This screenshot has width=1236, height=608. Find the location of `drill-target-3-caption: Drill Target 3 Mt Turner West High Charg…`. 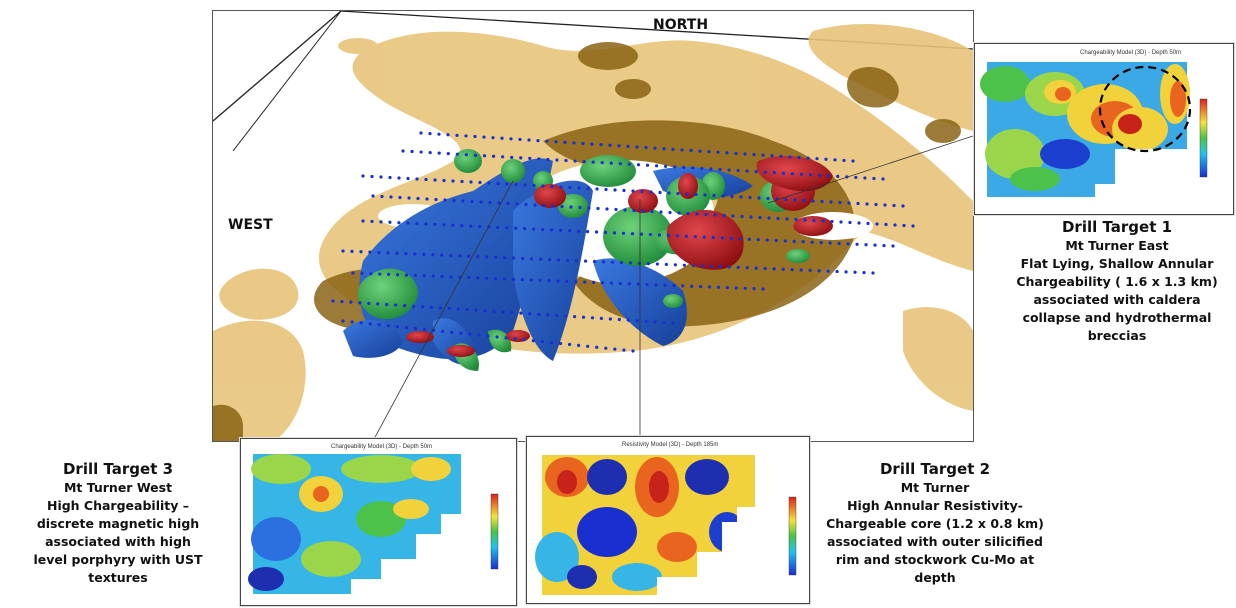

drill-target-3-caption: Drill Target 3 Mt Turner West High Charg… is located at coordinates (118, 523).